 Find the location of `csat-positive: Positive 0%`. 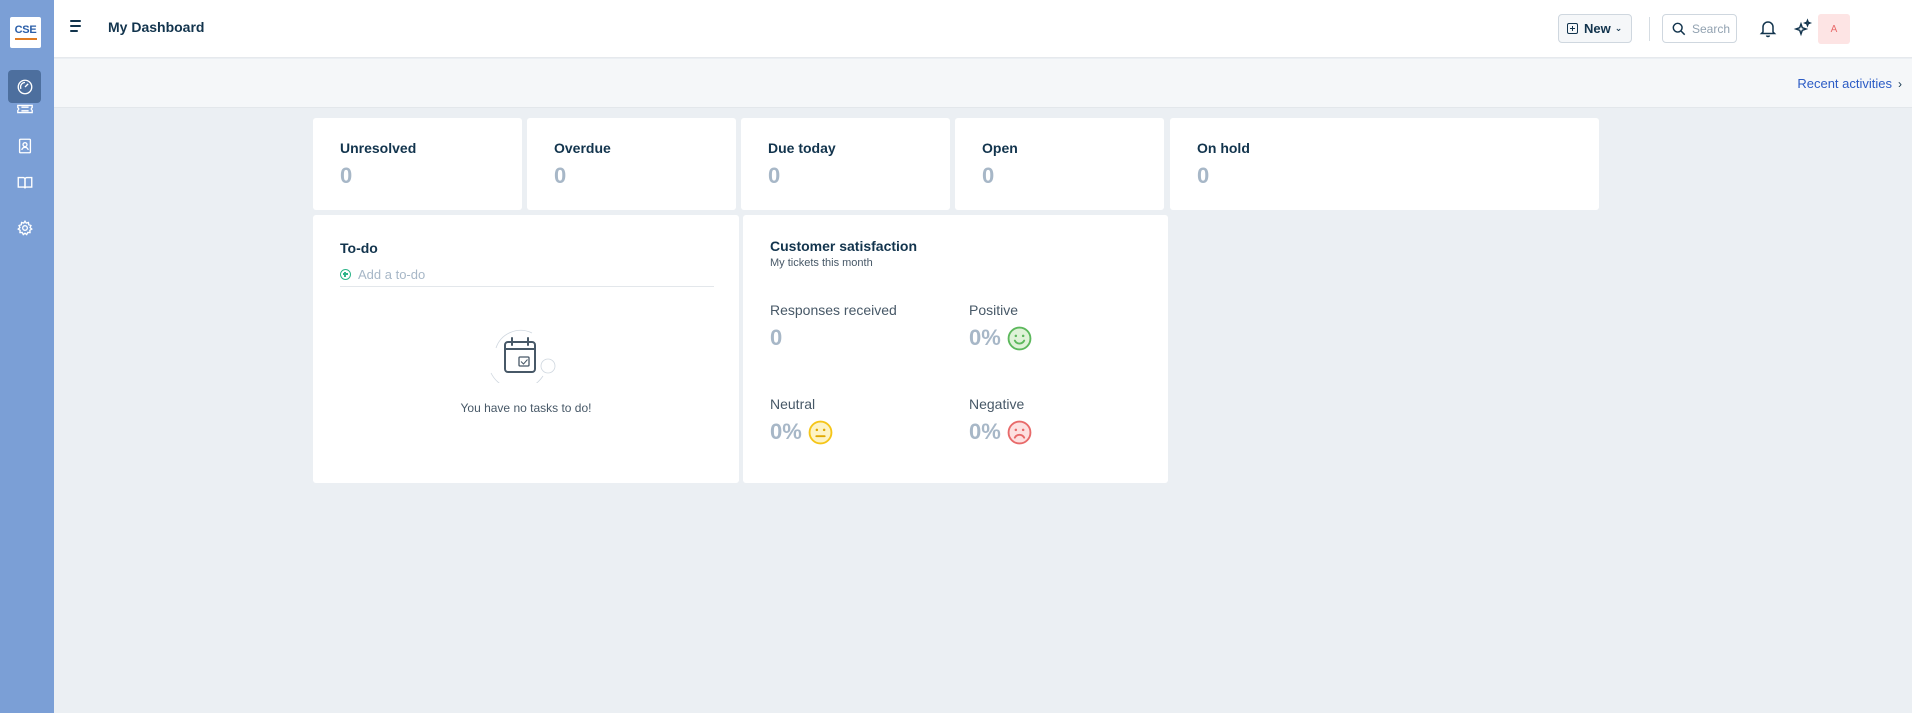

csat-positive: Positive 0% is located at coordinates (1000, 326).